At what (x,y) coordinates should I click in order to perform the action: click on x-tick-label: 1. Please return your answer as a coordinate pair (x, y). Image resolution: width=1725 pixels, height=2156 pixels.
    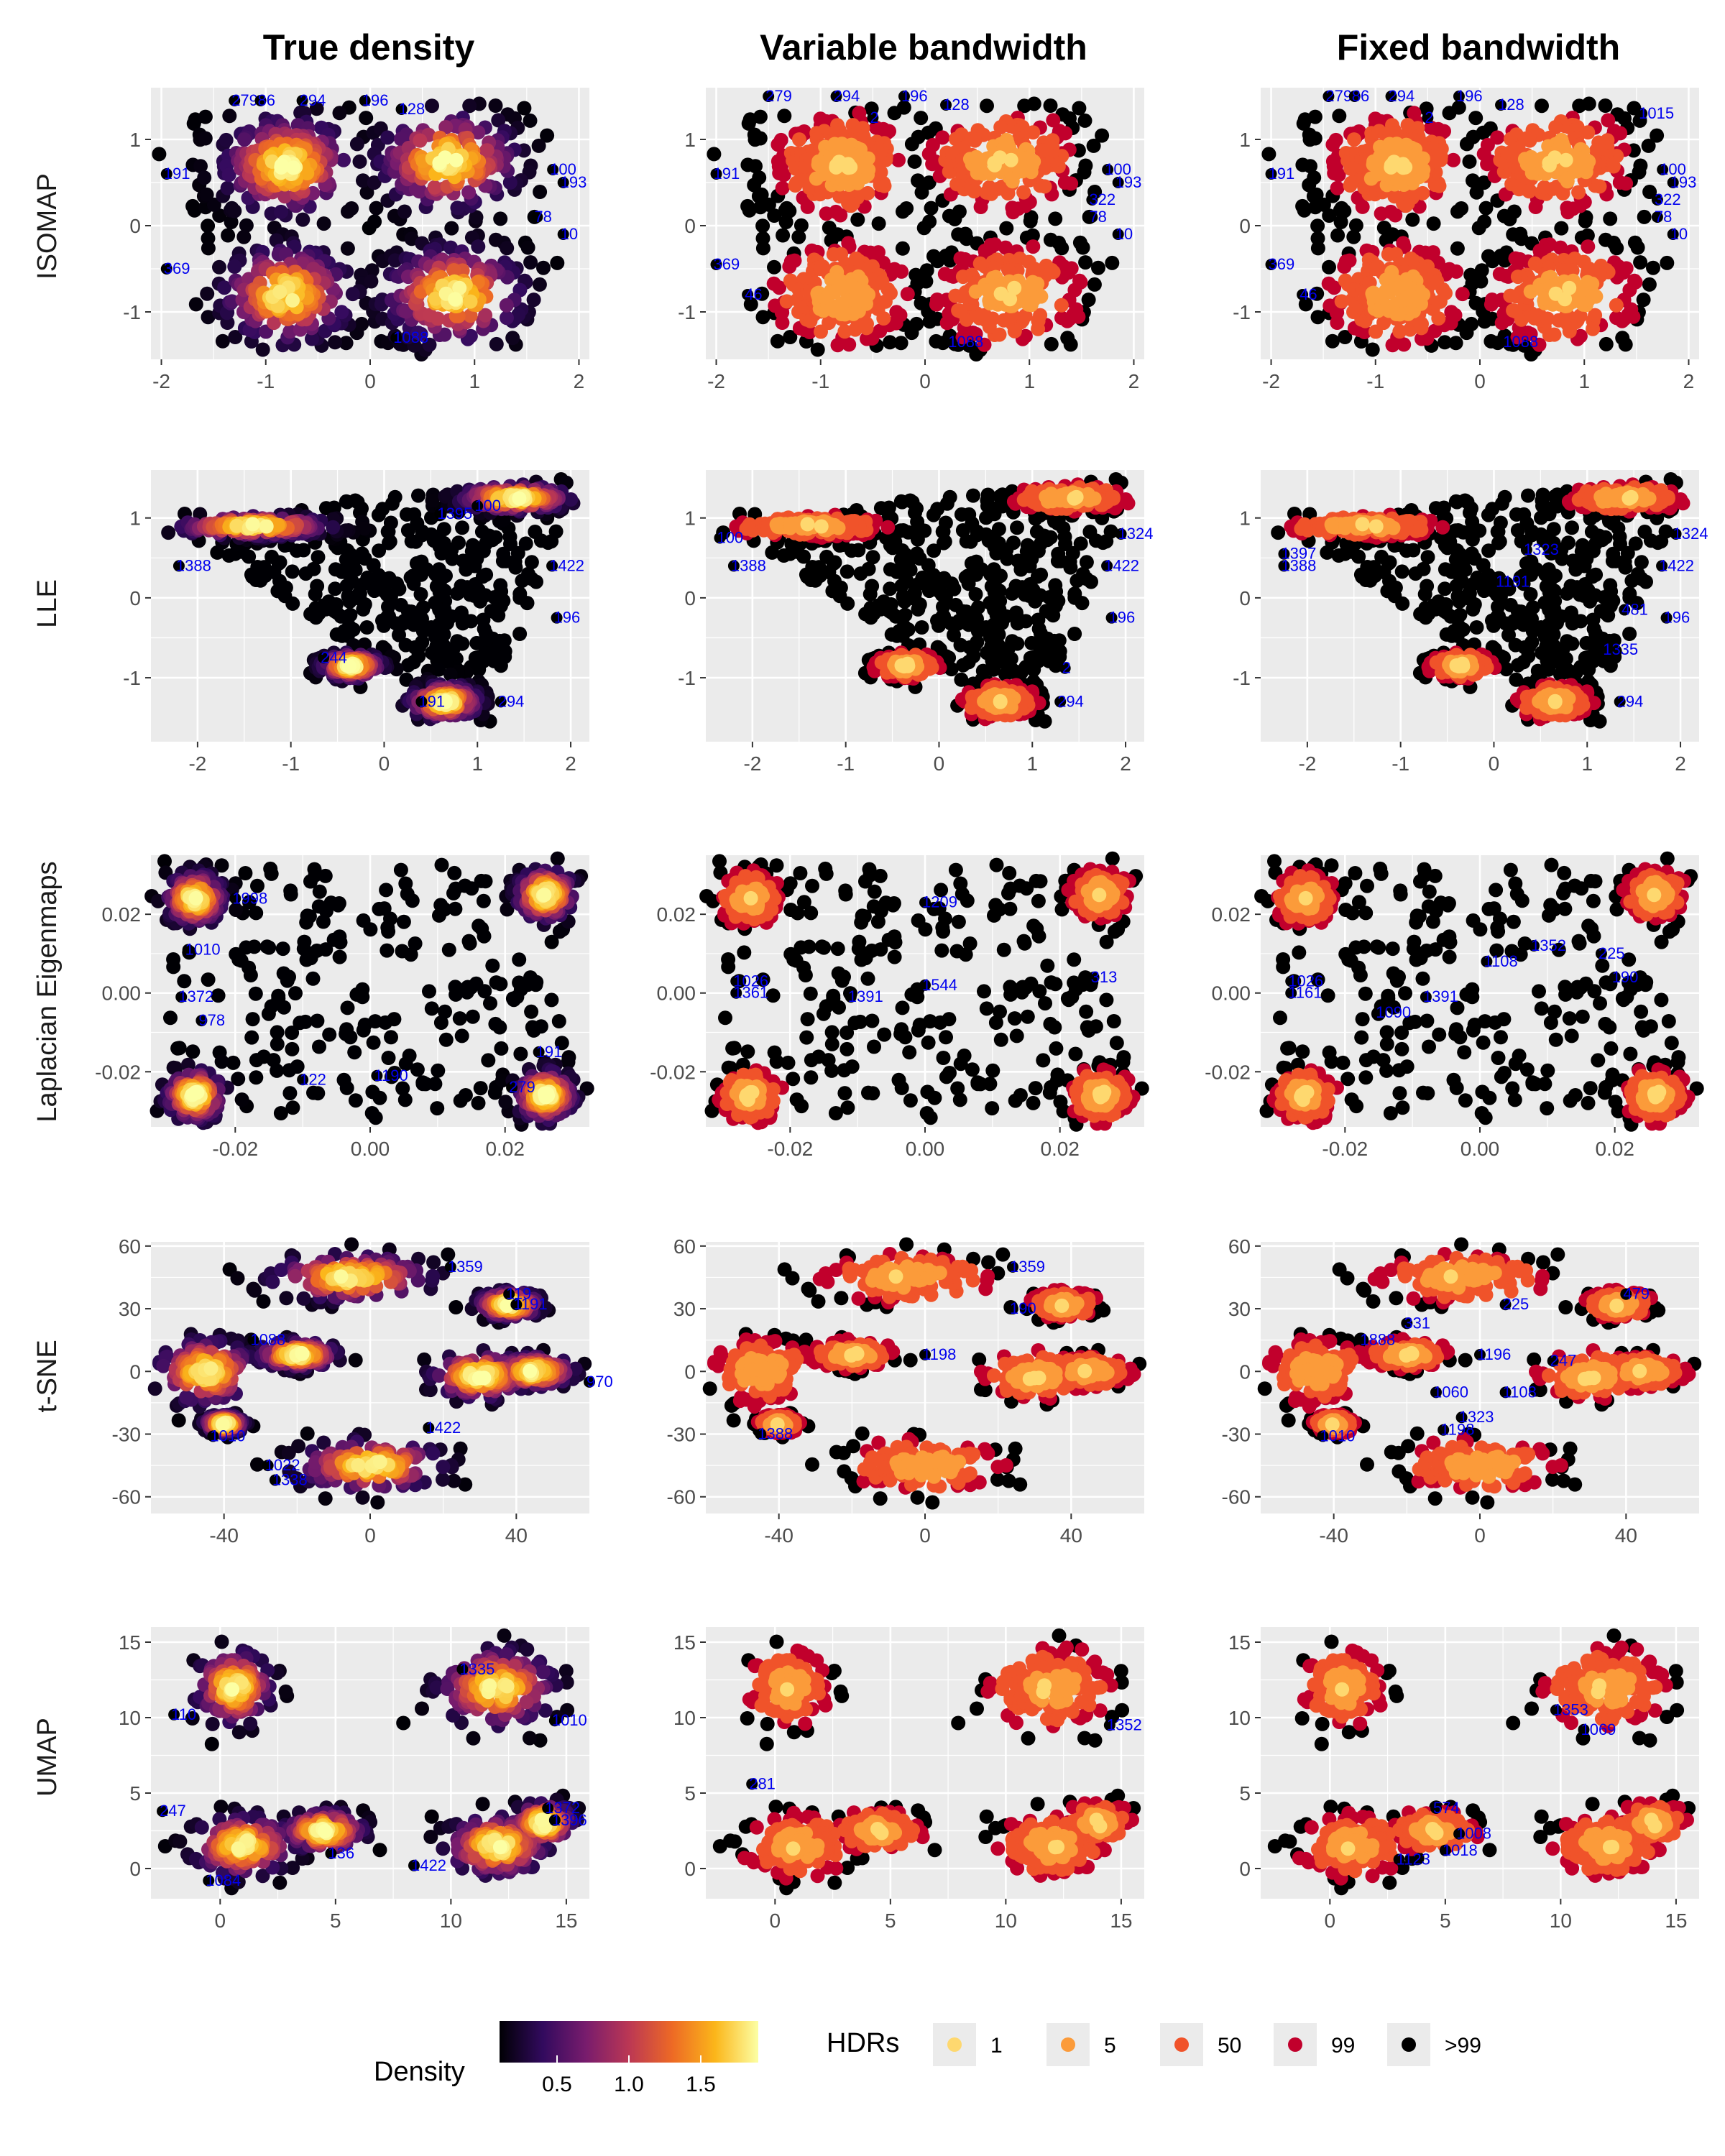
    Looking at the image, I should click on (1032, 764).